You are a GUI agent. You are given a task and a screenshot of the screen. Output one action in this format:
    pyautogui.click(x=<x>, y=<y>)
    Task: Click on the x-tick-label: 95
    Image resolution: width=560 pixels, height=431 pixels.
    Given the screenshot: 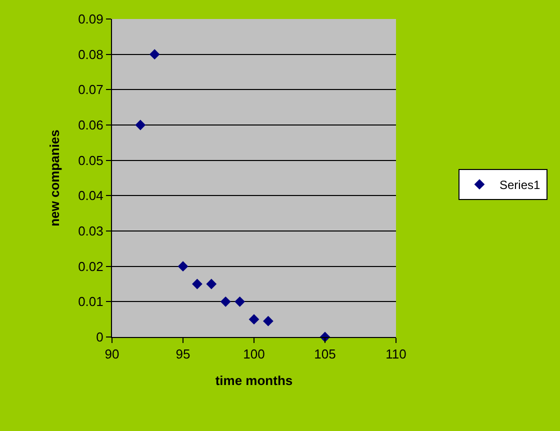 What is the action you would take?
    pyautogui.click(x=183, y=354)
    